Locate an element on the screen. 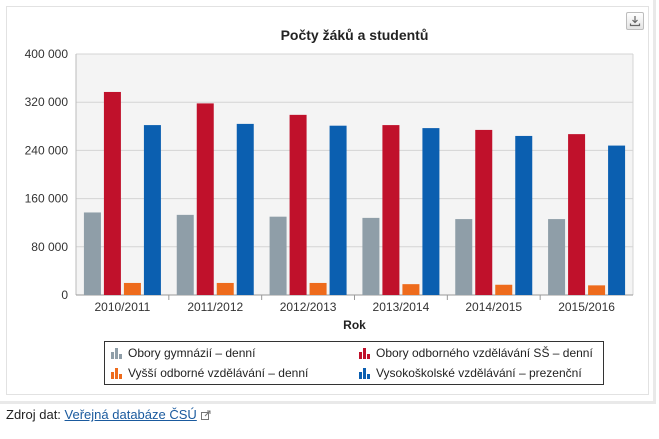 Image resolution: width=659 pixels, height=439 pixels. x-tick-label: 2015/2016 is located at coordinates (586, 307).